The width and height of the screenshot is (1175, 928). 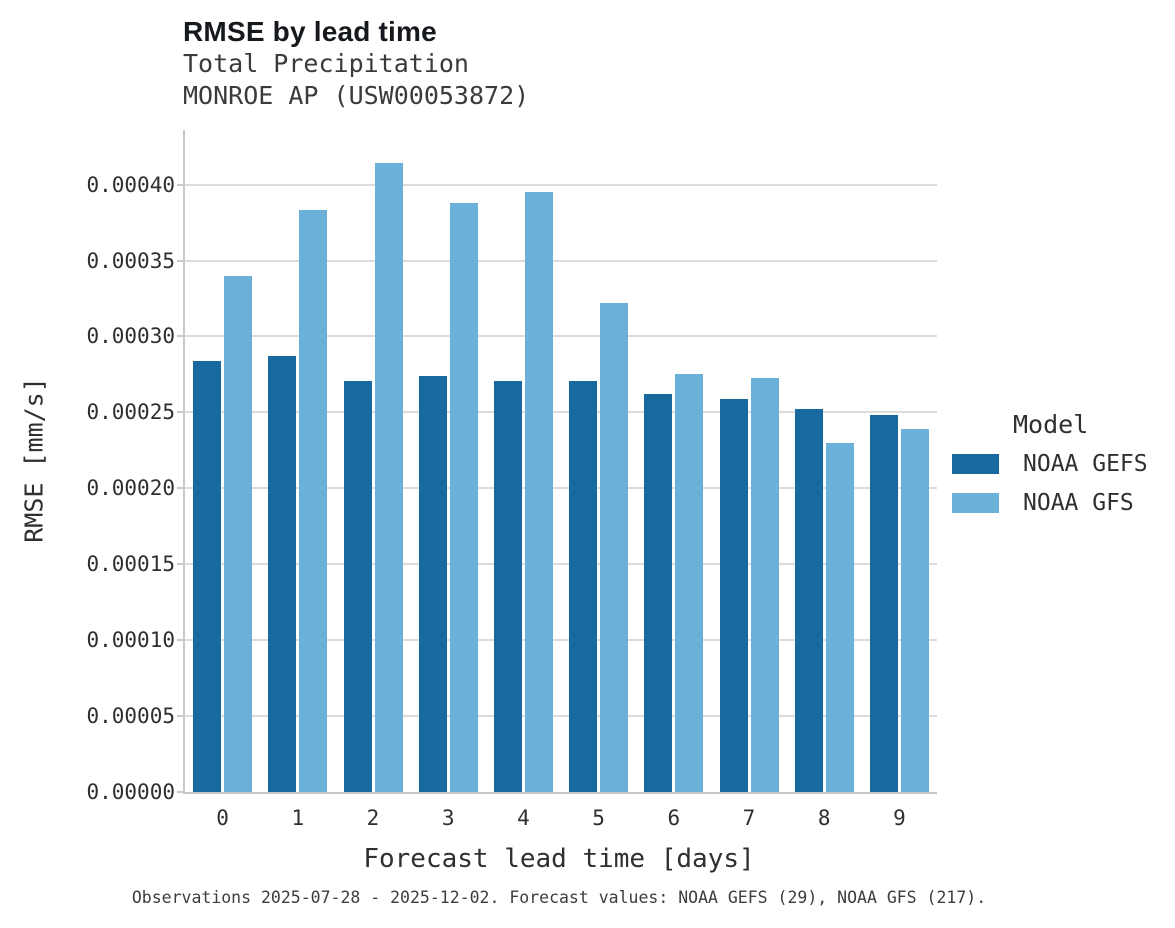 I want to click on chart-title: RMSE by lead time, so click(x=310, y=31).